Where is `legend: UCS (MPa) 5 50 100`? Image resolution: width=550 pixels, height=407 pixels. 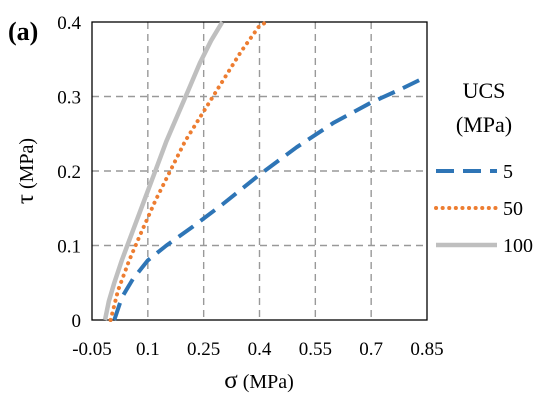 legend: UCS (MPa) 5 50 100 is located at coordinates (483, 167).